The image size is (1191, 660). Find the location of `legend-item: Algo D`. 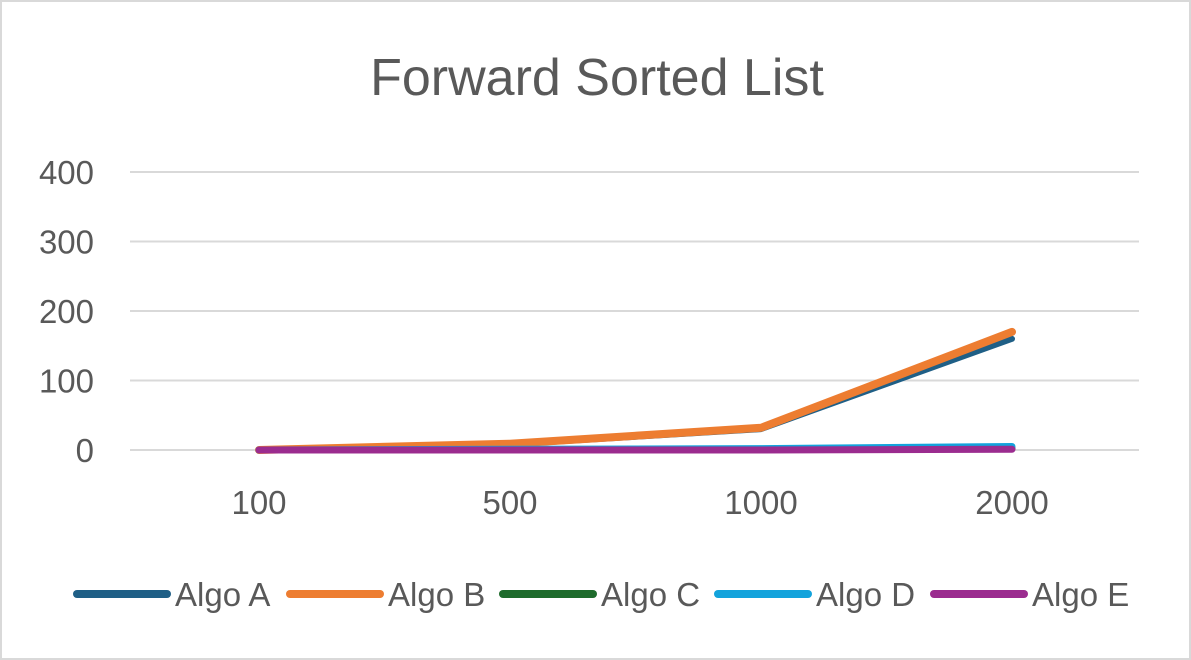

legend-item: Algo D is located at coordinates (814, 594).